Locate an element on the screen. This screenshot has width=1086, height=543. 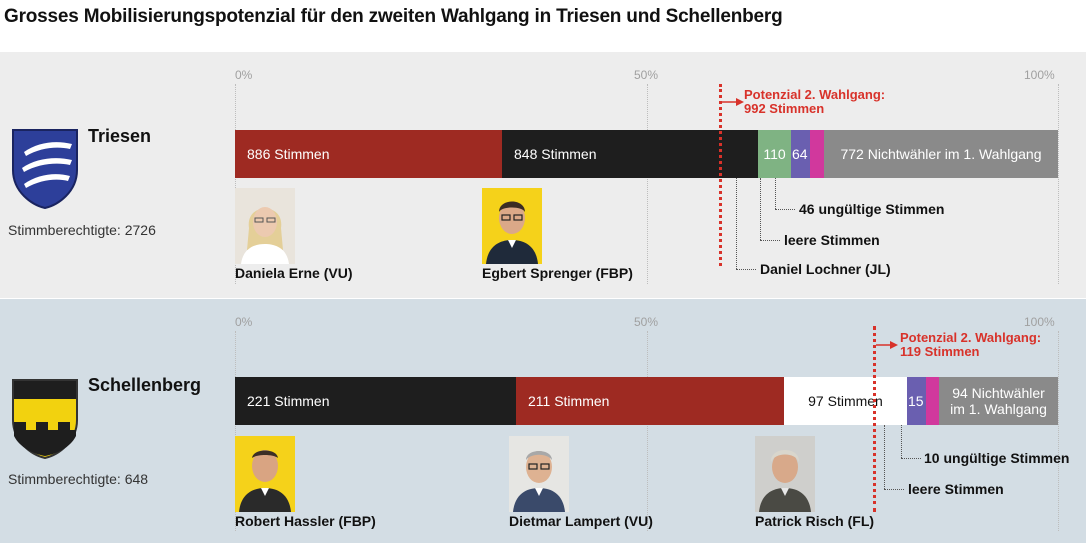
candidate-name-sprenger: Egbert Sprenger (FBP) is located at coordinates (557, 273).